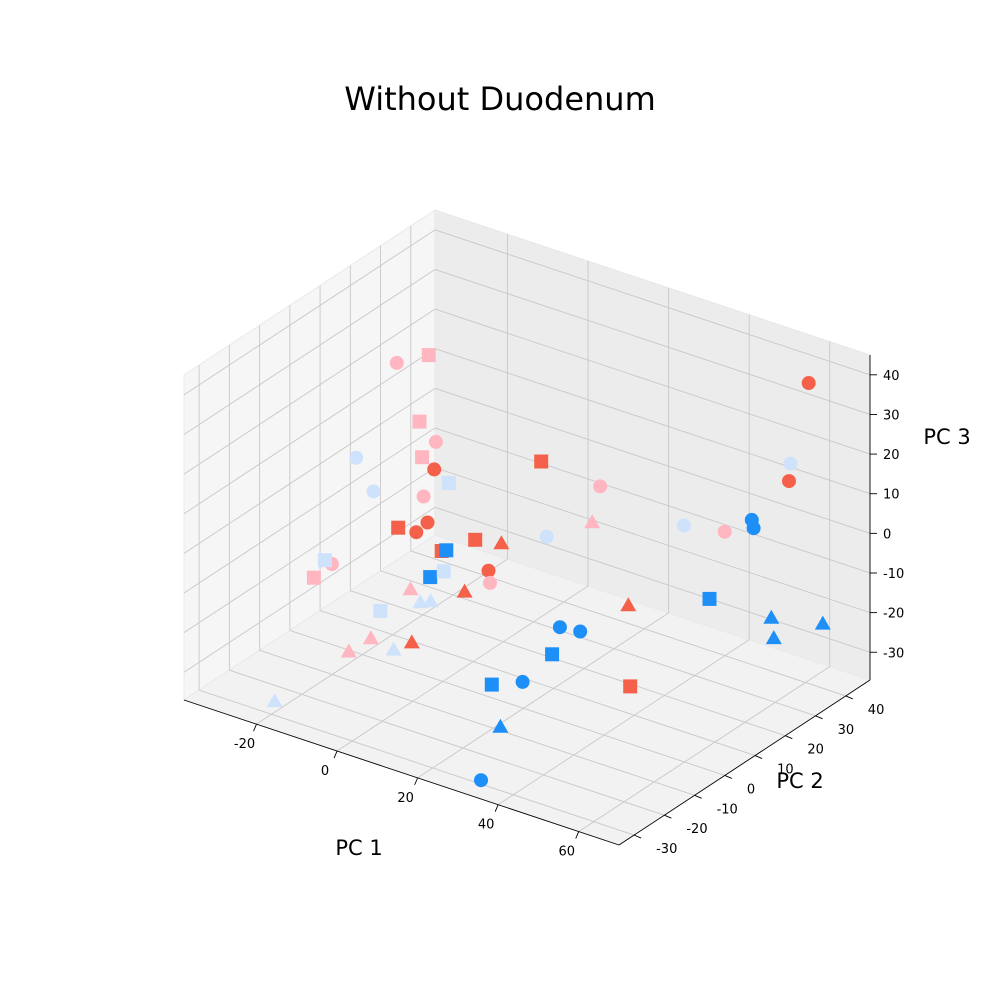  Describe the element at coordinates (751, 789) in the screenshot. I see `y-tick-label: 0` at that location.